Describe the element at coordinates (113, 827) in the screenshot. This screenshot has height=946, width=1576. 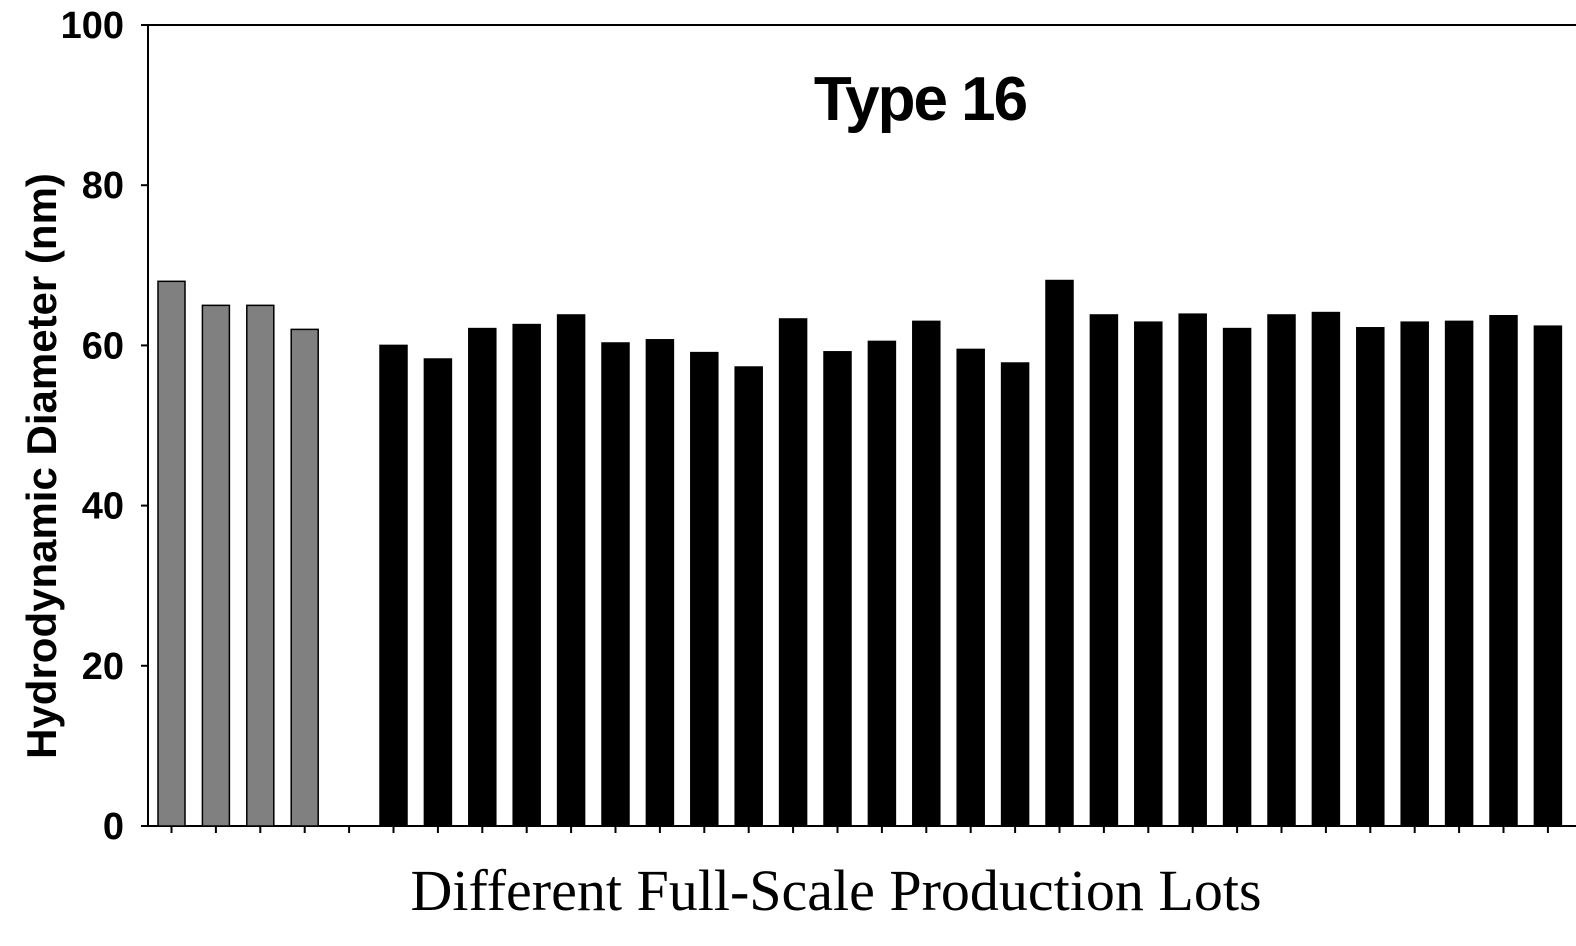
I see `y-tick-label: 0` at that location.